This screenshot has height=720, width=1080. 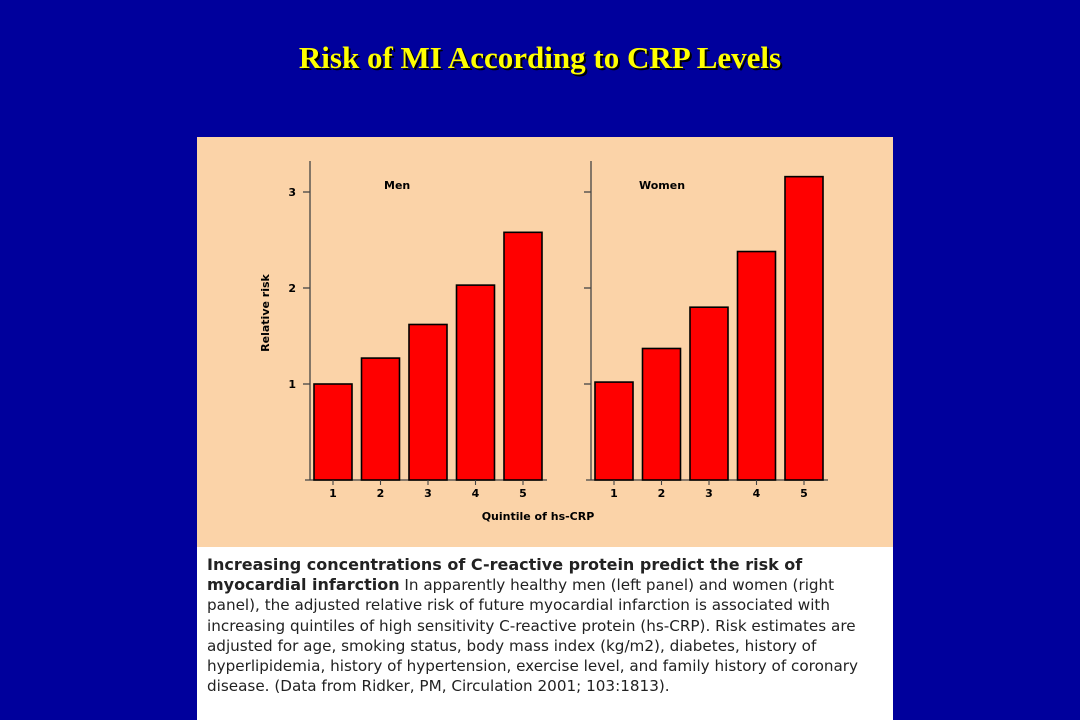 What do you see at coordinates (292, 384) in the screenshot?
I see `y-tick-label: 1` at bounding box center [292, 384].